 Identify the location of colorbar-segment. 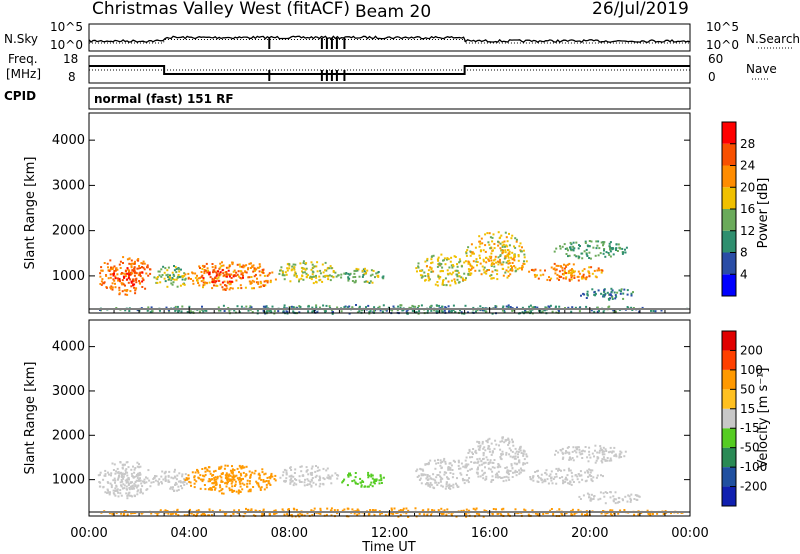
(729, 341).